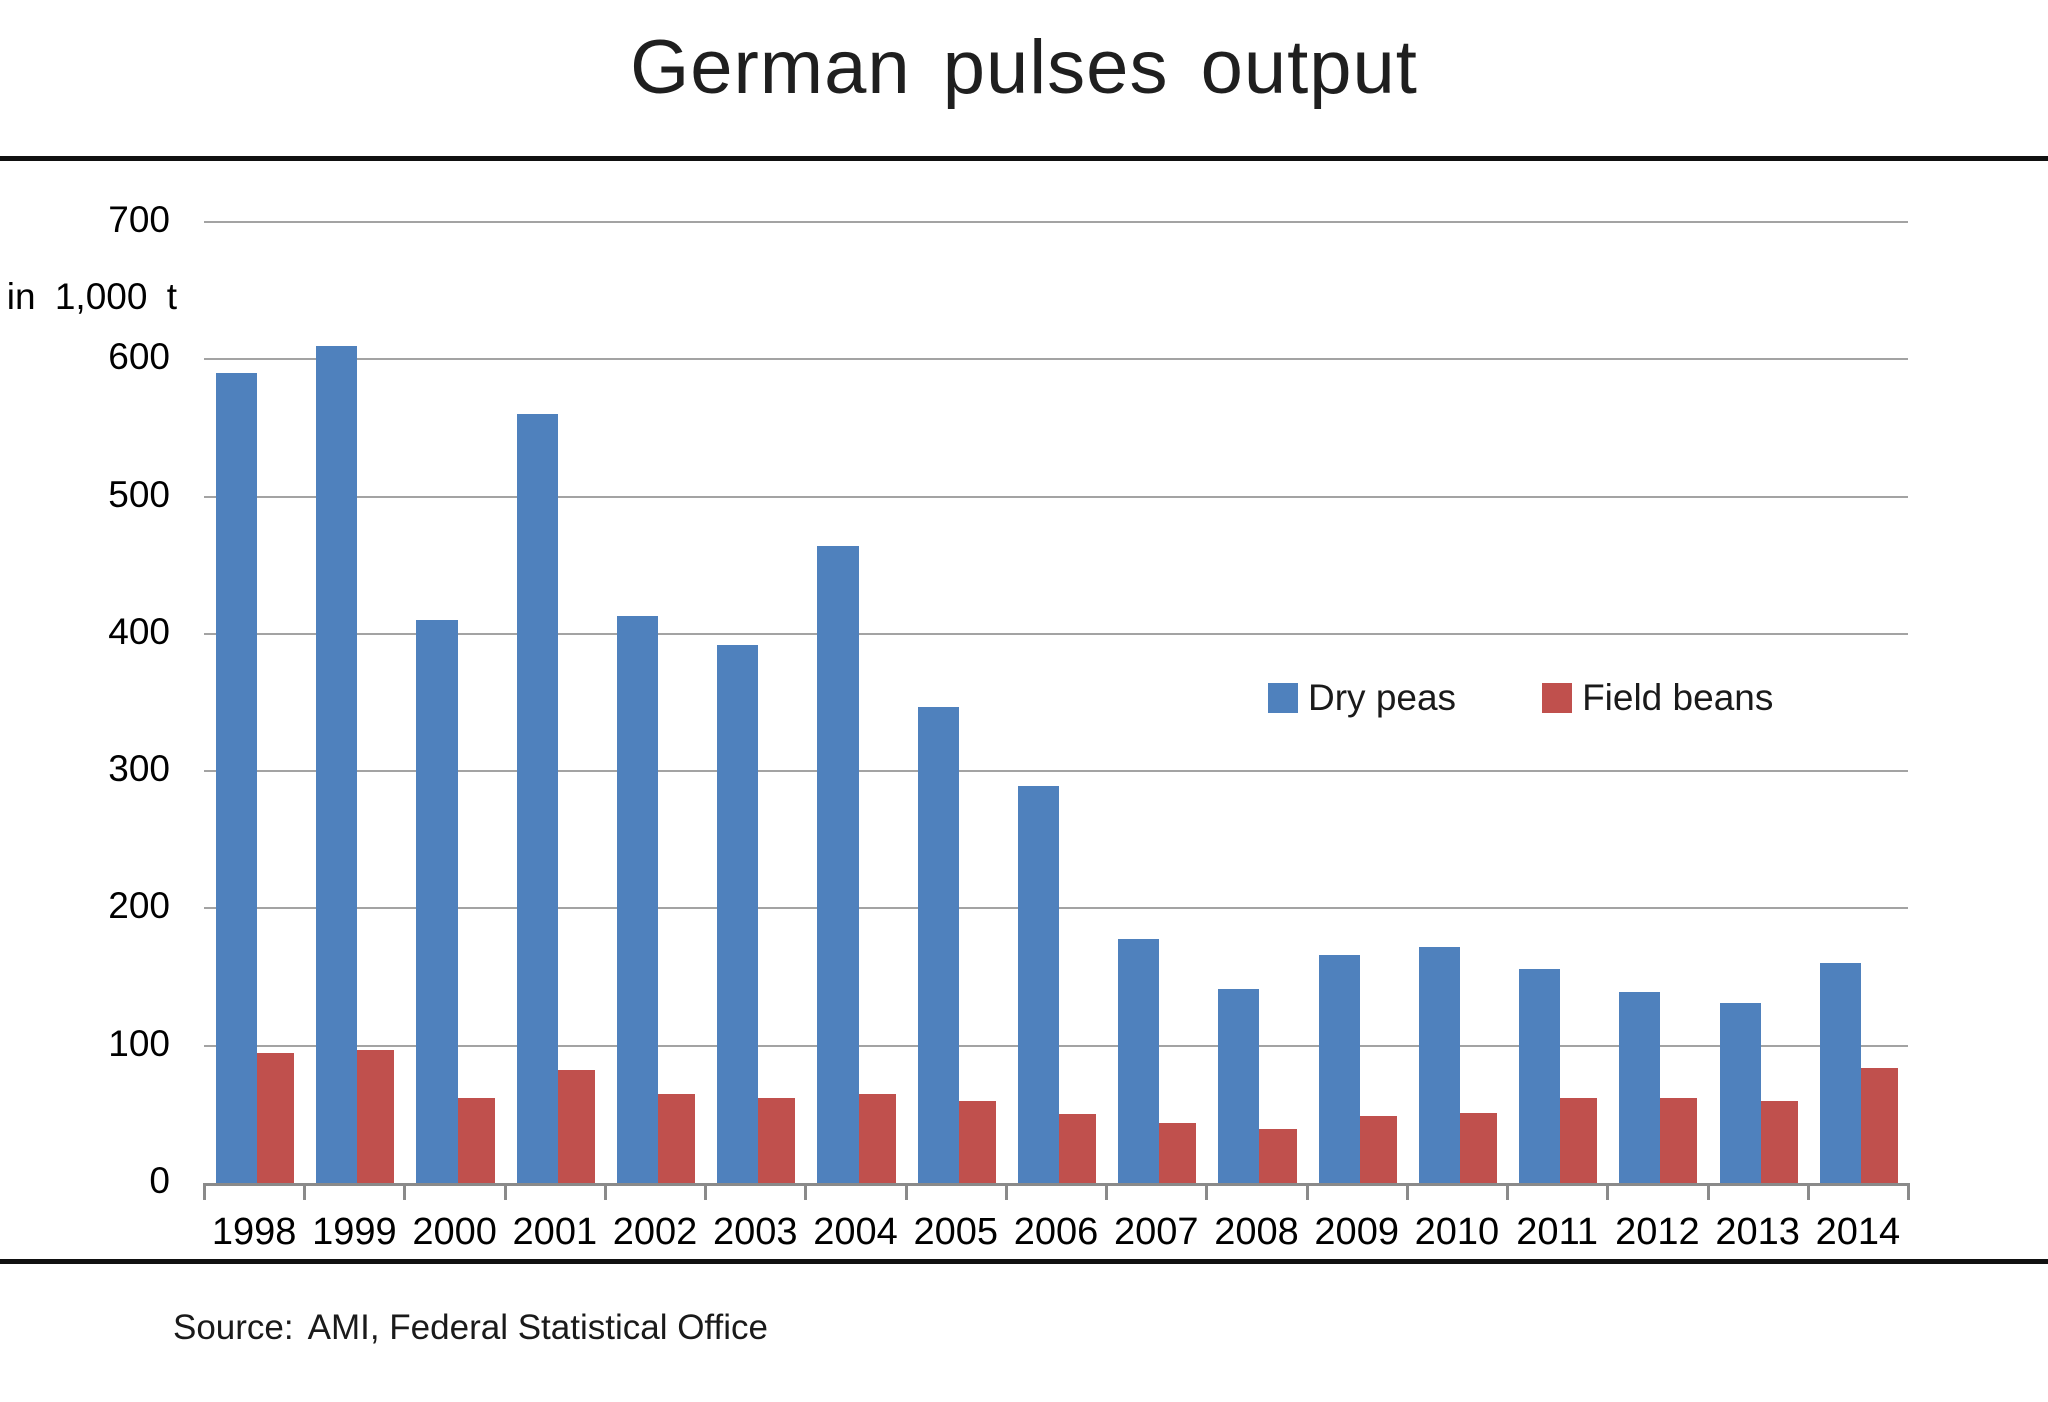  What do you see at coordinates (1858, 1232) in the screenshot?
I see `x-tick-label-2014: 2014` at bounding box center [1858, 1232].